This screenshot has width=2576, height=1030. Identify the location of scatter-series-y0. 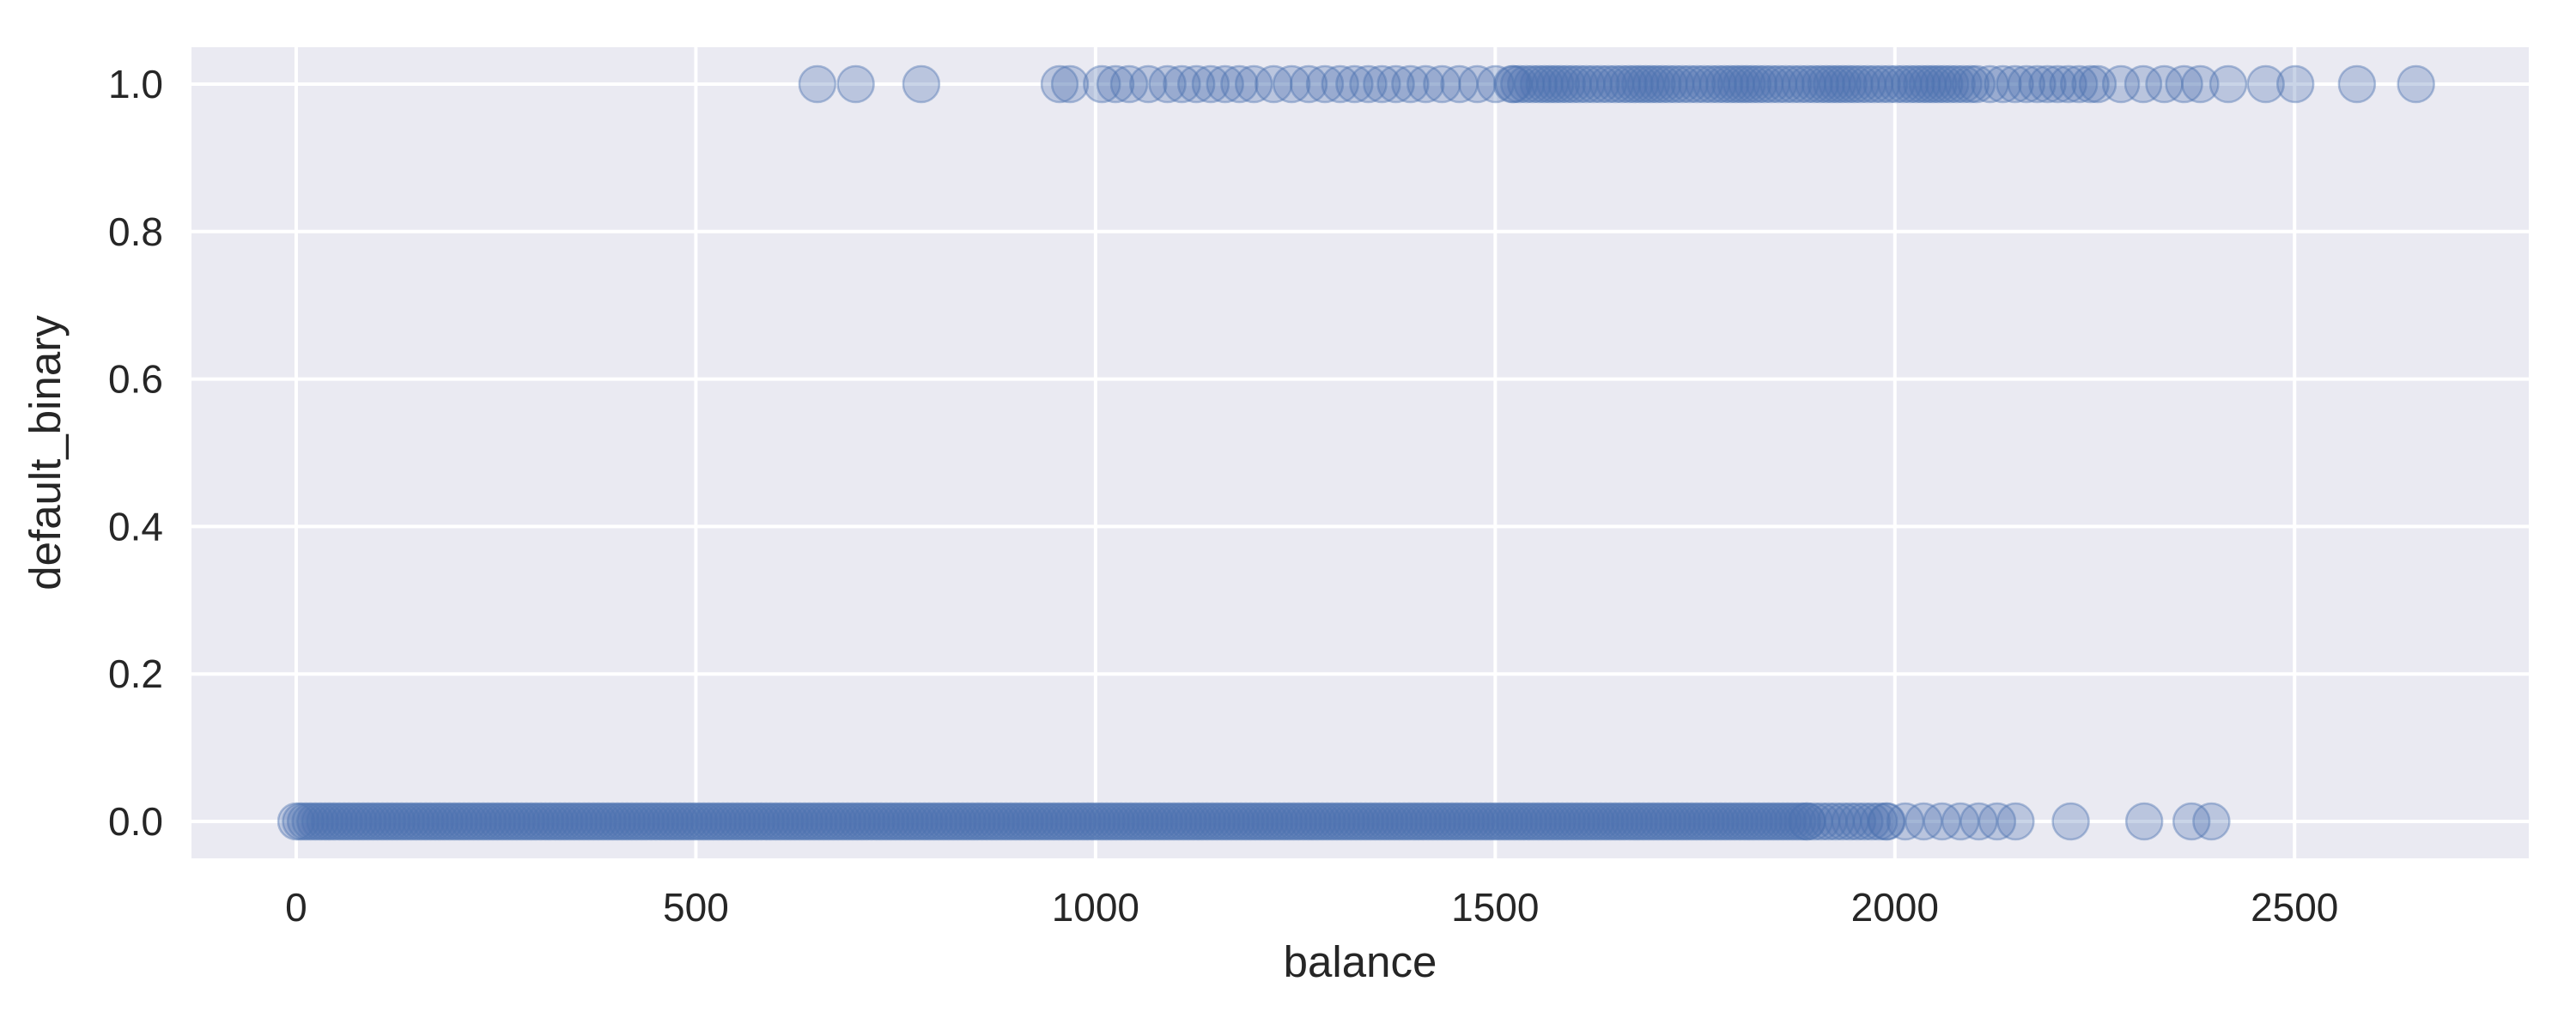
(1254, 821).